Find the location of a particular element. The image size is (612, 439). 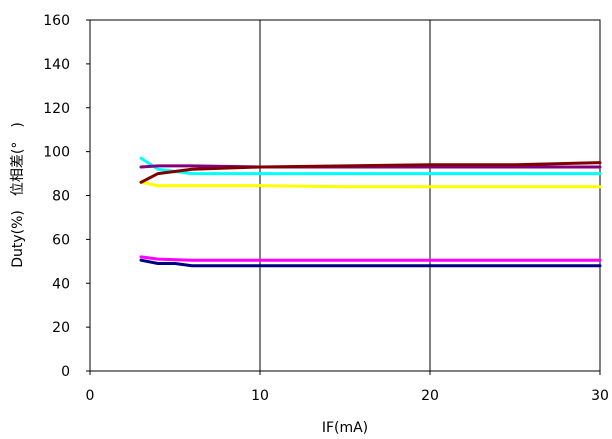

x-tick-label-10: 10 is located at coordinates (260, 396).